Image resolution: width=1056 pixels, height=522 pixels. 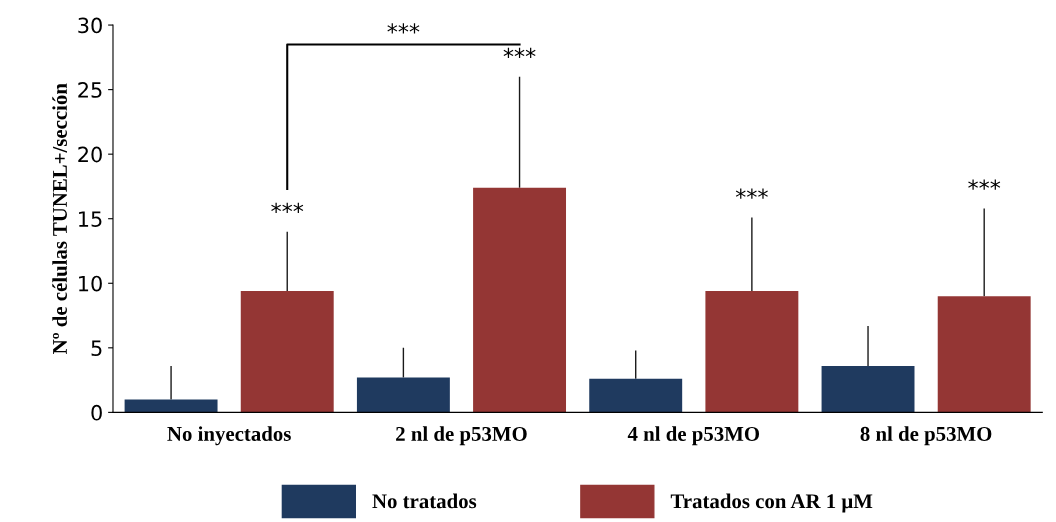 What do you see at coordinates (90, 283) in the screenshot?
I see `y-tick-label: 10` at bounding box center [90, 283].